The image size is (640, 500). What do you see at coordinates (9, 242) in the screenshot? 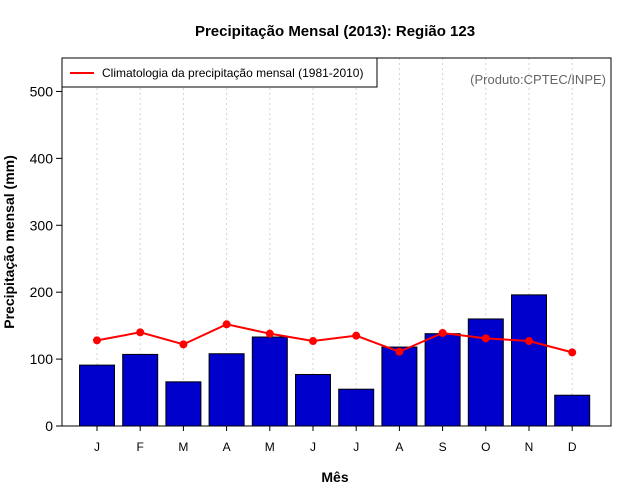
I see `y-axis-label: Precipitação mensal (mm)` at bounding box center [9, 242].